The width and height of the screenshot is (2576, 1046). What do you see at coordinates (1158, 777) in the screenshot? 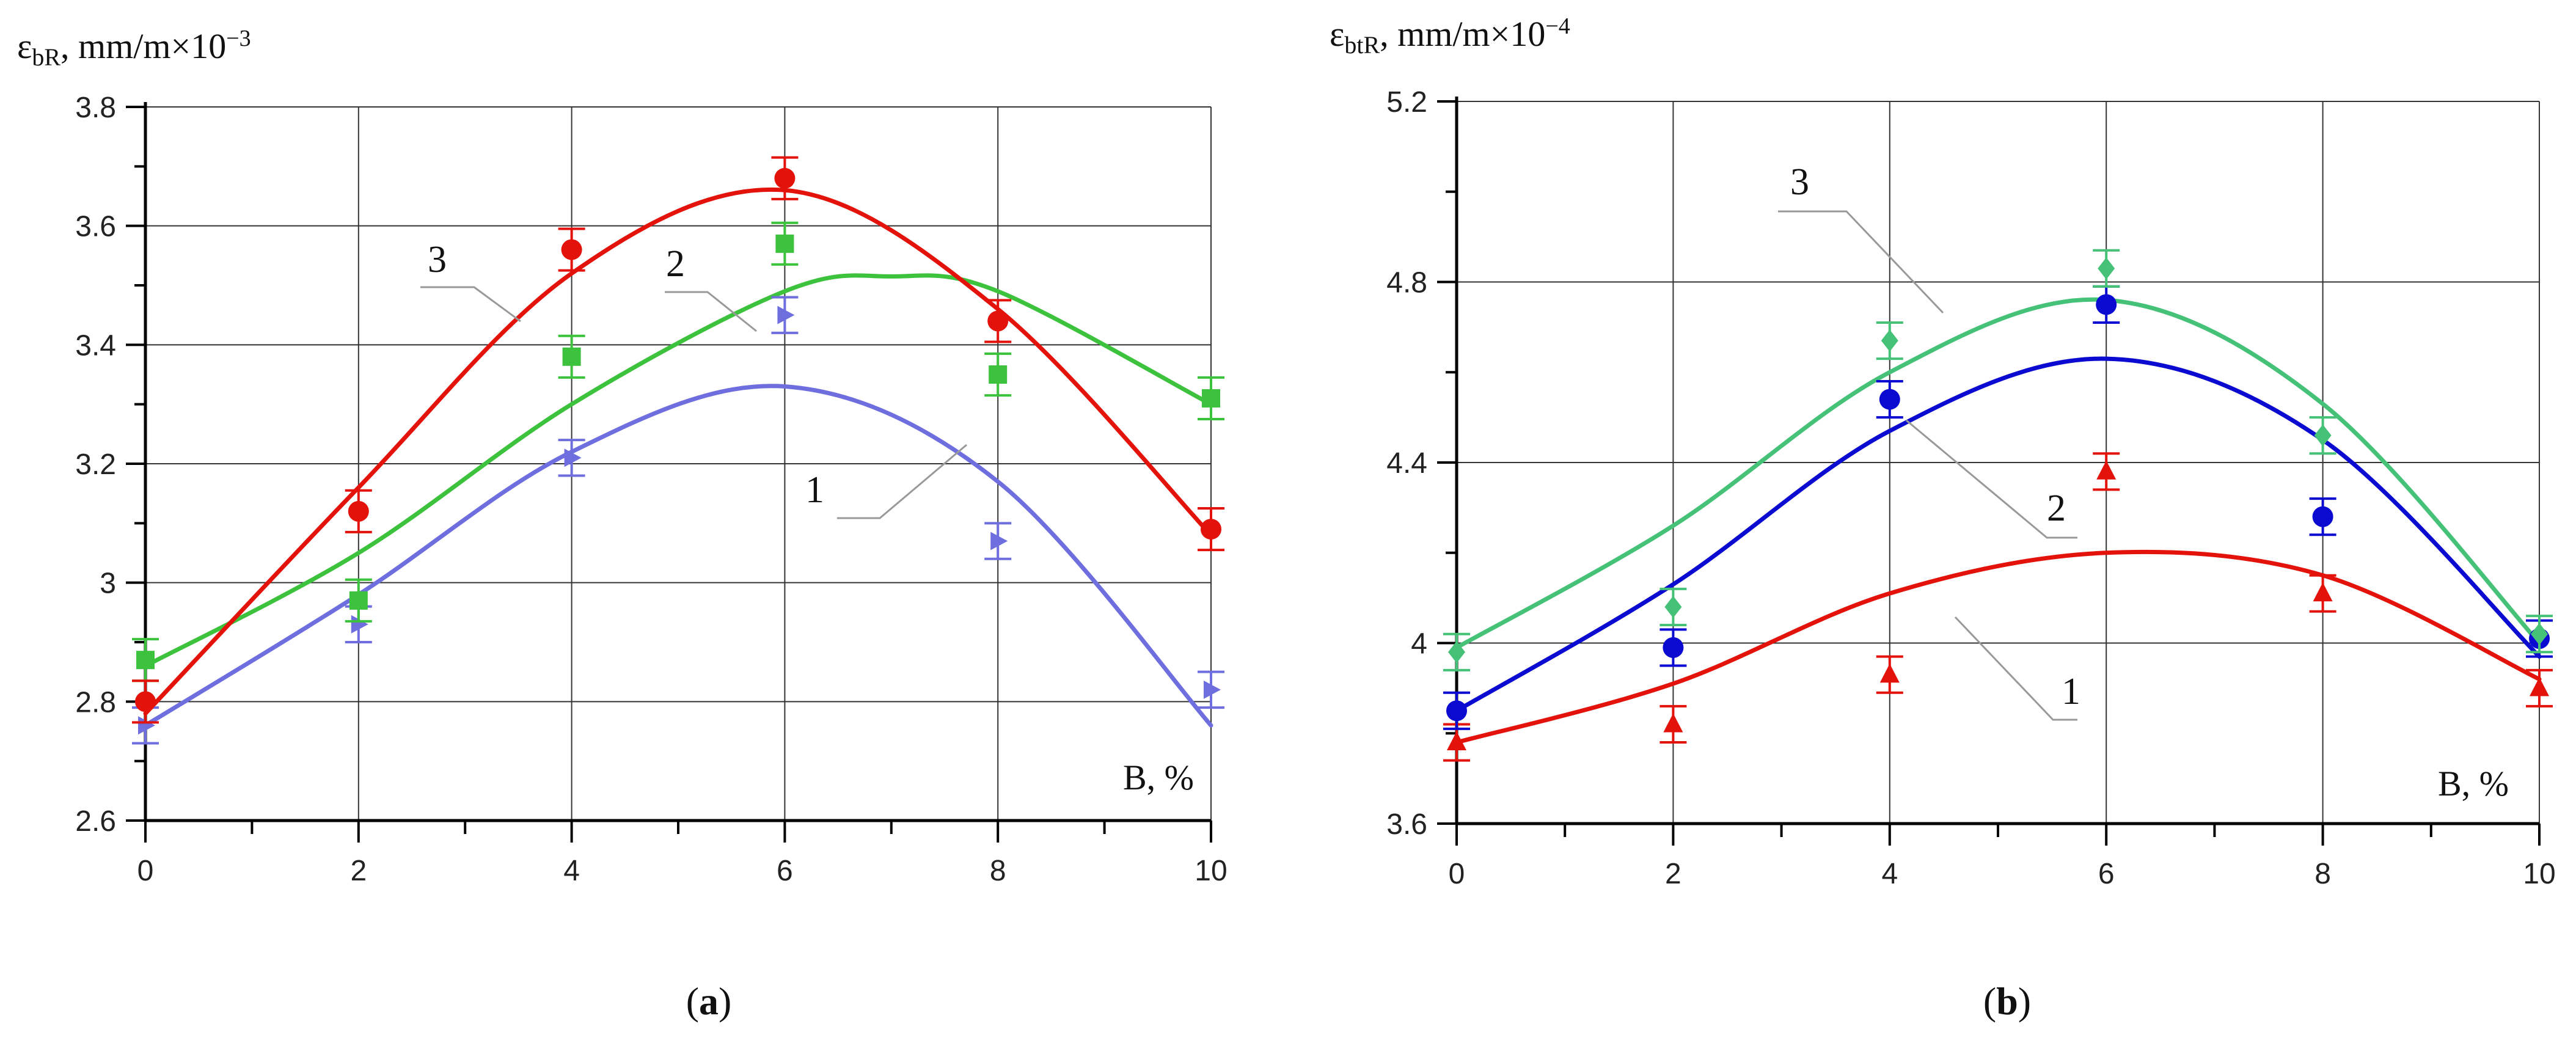
I see `x-axis-label-a: B, %` at bounding box center [1158, 777].